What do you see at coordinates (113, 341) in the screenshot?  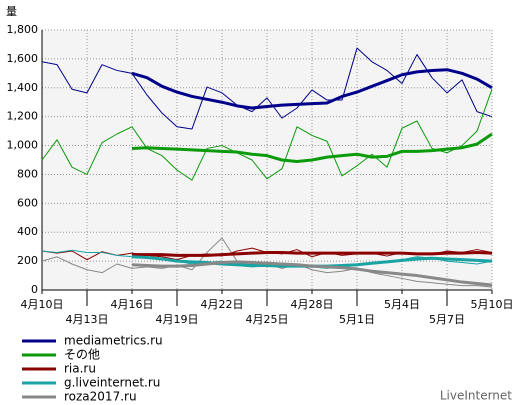 I see `legend-label: mediametrics.ru` at bounding box center [113, 341].